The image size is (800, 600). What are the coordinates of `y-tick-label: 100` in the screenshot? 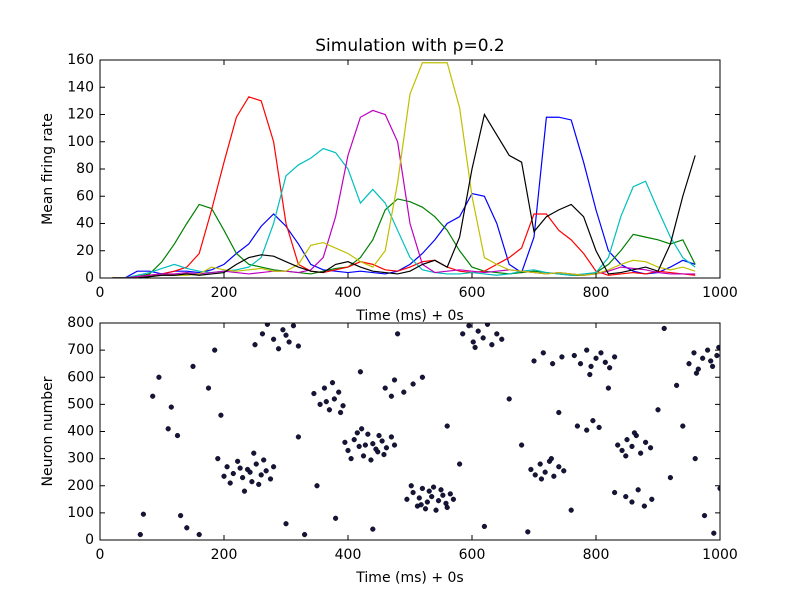 It's located at (80, 142).